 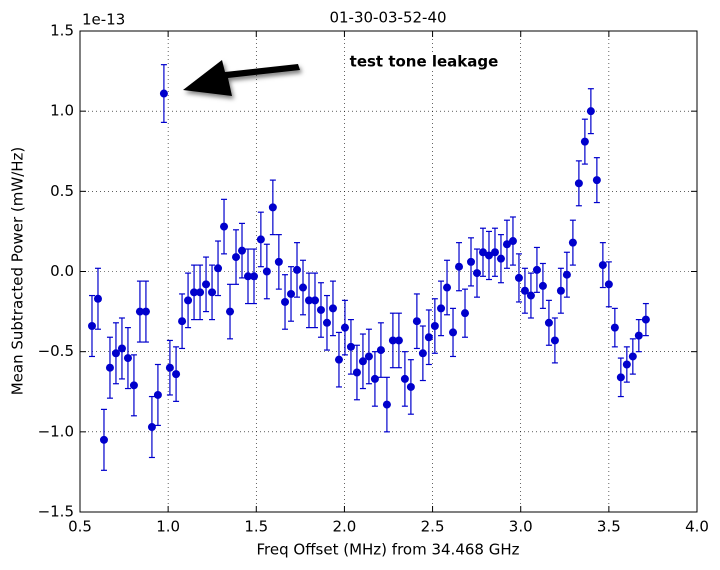 What do you see at coordinates (62, 191) in the screenshot?
I see `y-tick-label: 0.5` at bounding box center [62, 191].